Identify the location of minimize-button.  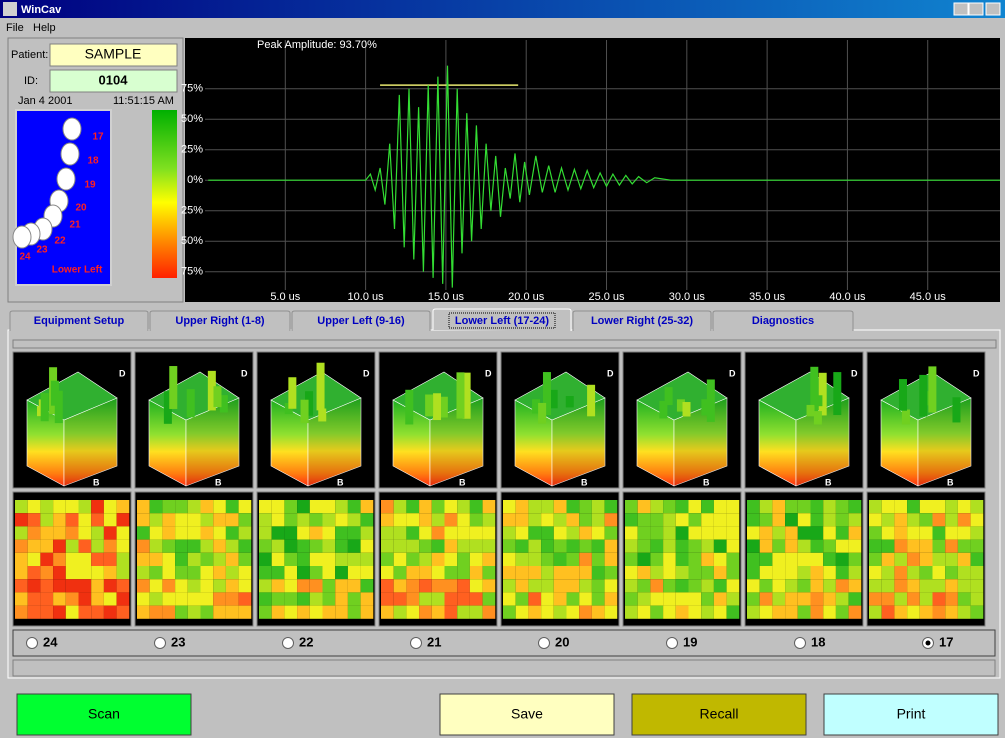
(961, 9).